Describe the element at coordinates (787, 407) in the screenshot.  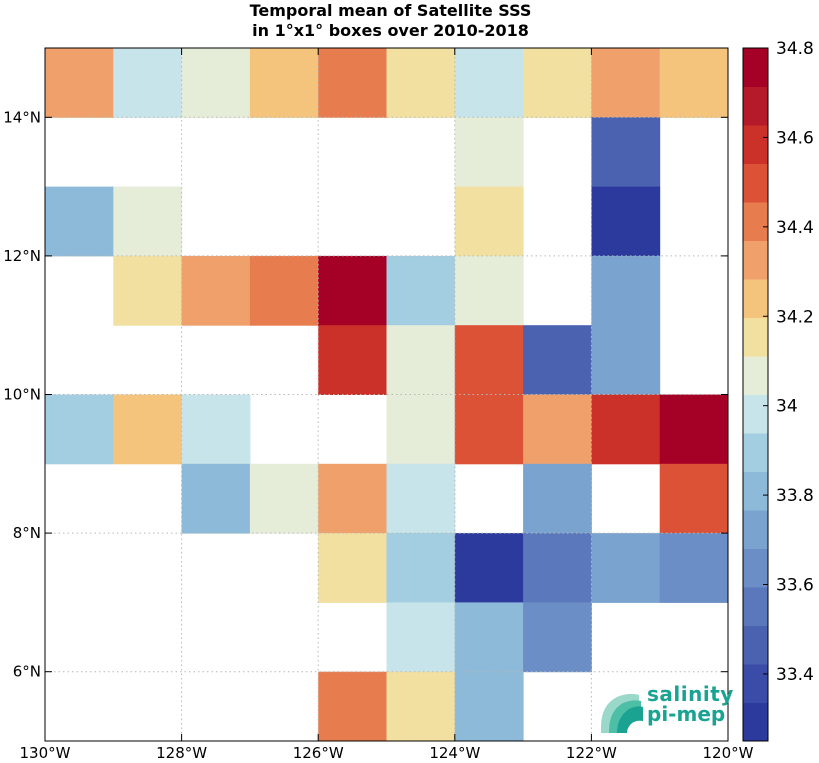
I see `colorbar-tick-label: 34` at that location.